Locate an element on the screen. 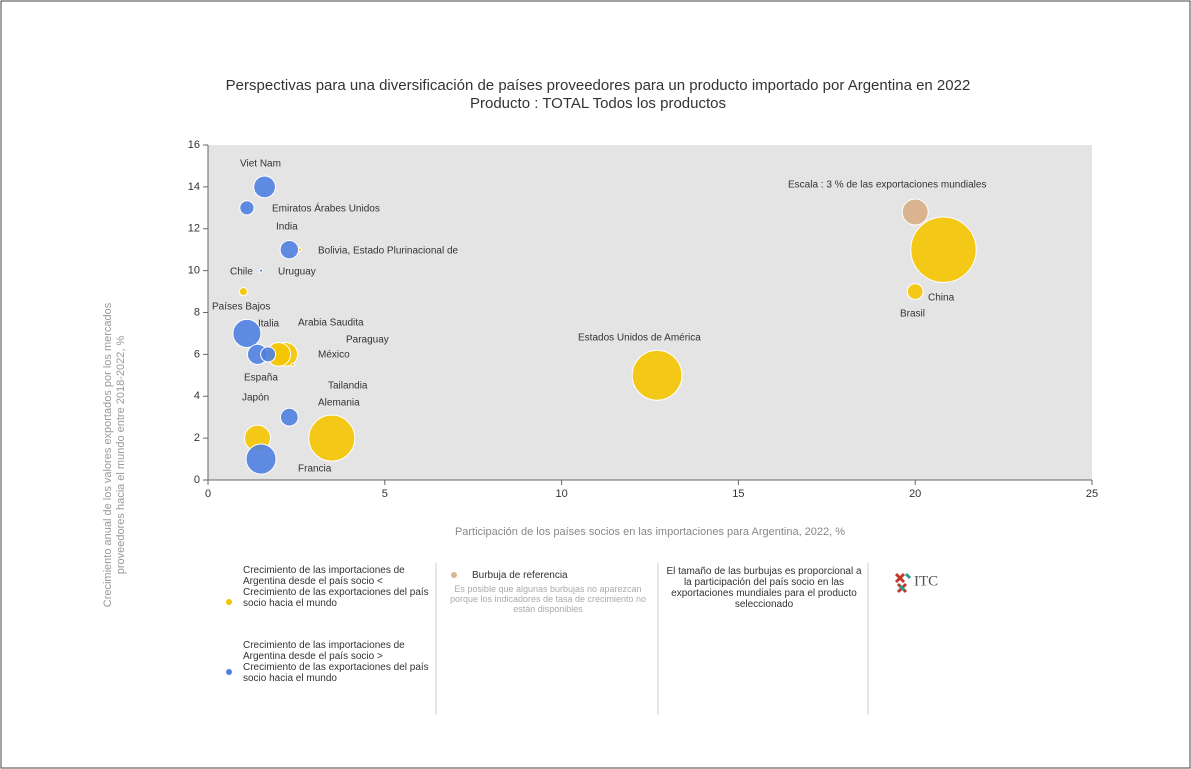 The width and height of the screenshot is (1191, 769). y-tick-label: 8 is located at coordinates (197, 312).